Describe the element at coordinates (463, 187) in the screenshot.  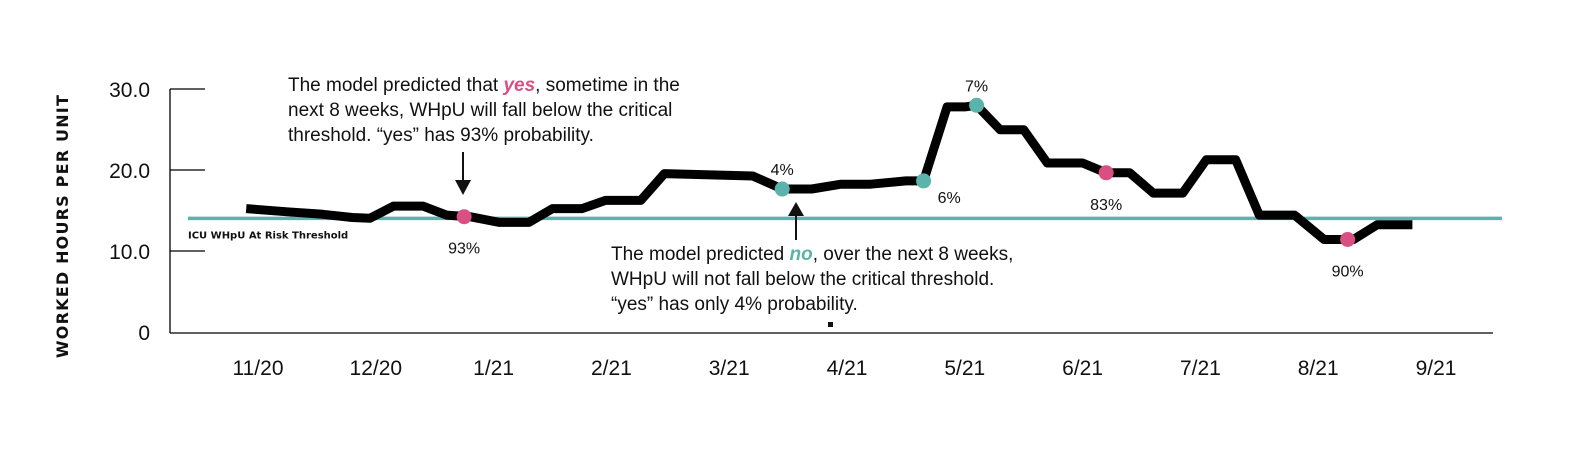
I see `arrow-down-icon` at that location.